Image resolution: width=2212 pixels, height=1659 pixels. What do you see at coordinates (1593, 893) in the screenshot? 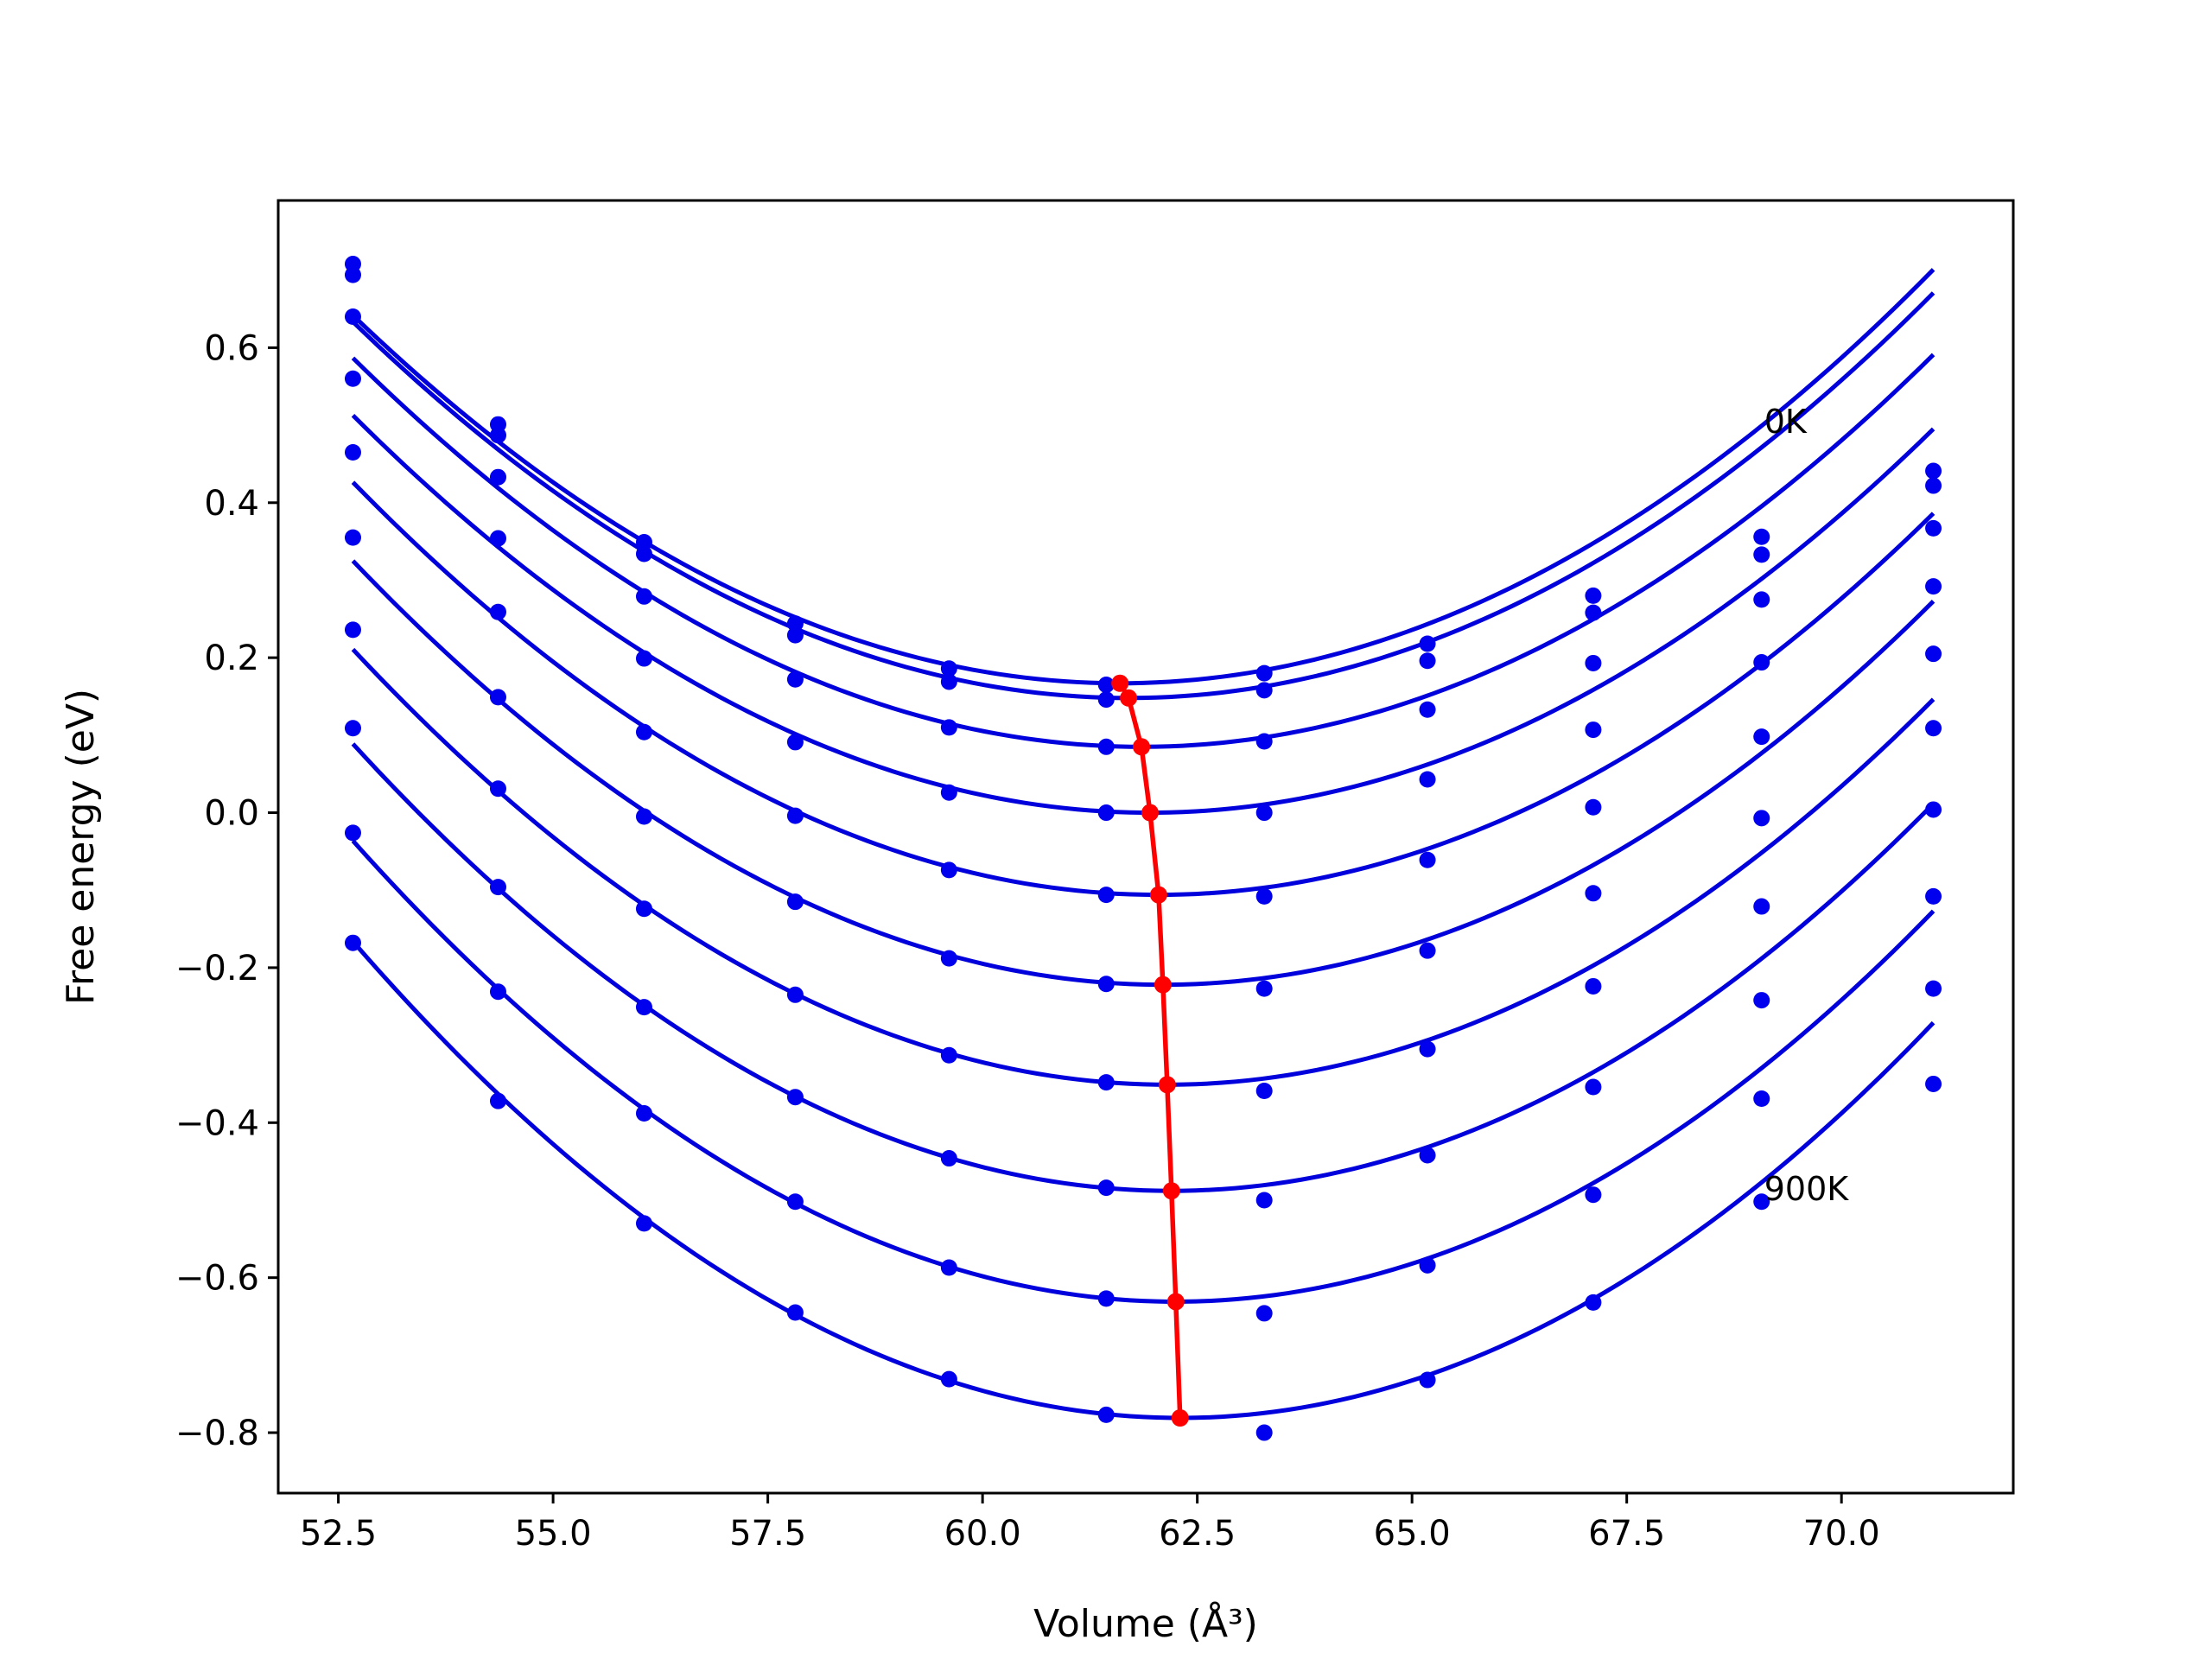
I see `data-point-s5-p8` at bounding box center [1593, 893].